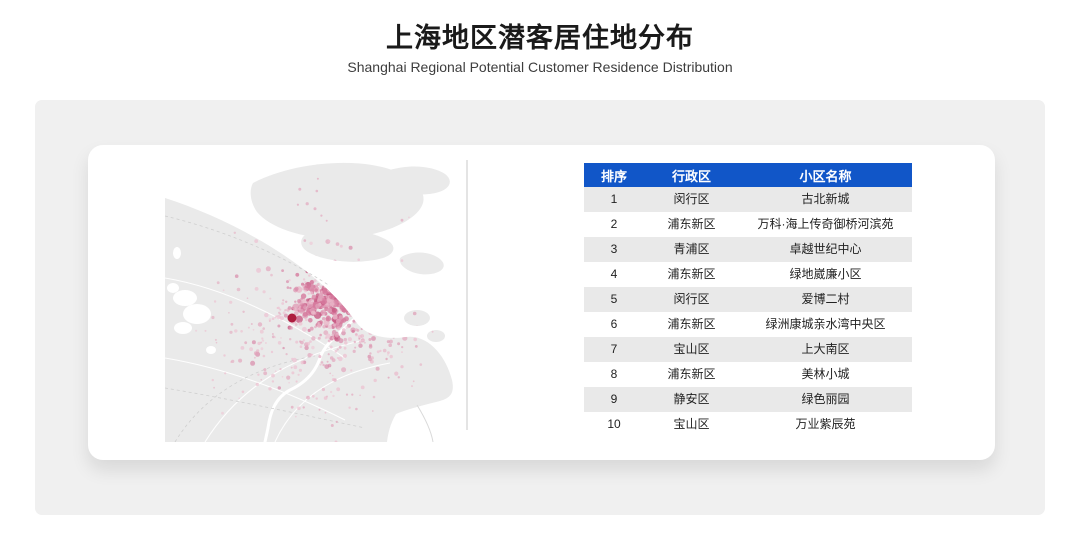 Image resolution: width=1080 pixels, height=547 pixels. Describe the element at coordinates (748, 399) in the screenshot. I see `table-row: 9 静安区 绿色丽园` at that location.